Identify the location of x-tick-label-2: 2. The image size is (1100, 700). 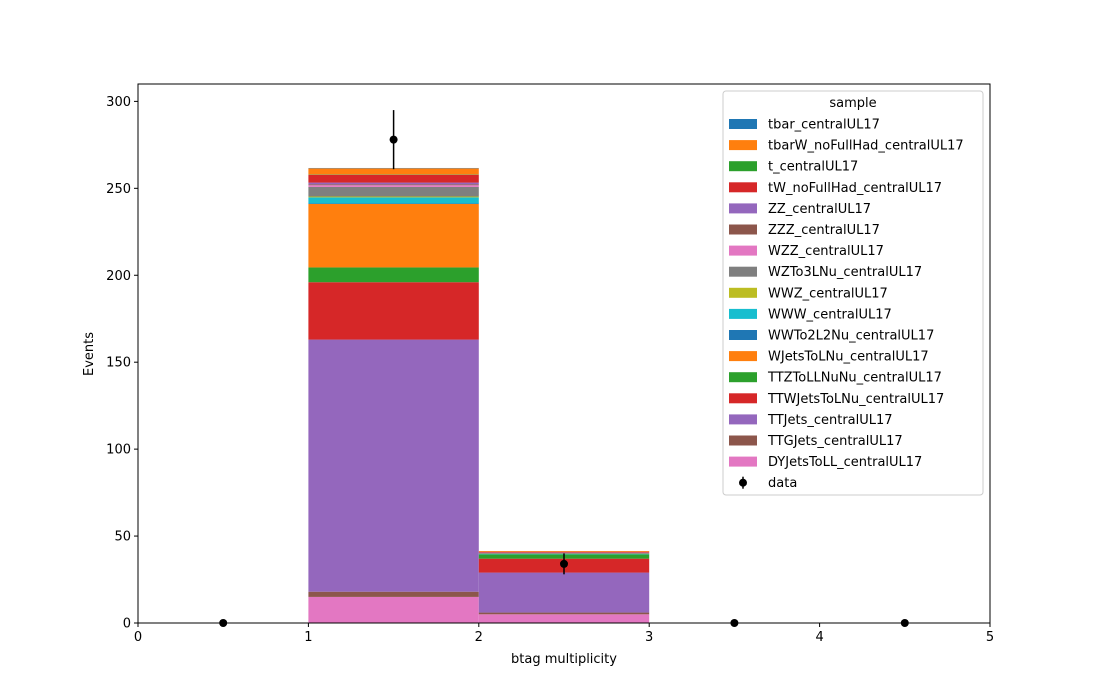
(479, 637).